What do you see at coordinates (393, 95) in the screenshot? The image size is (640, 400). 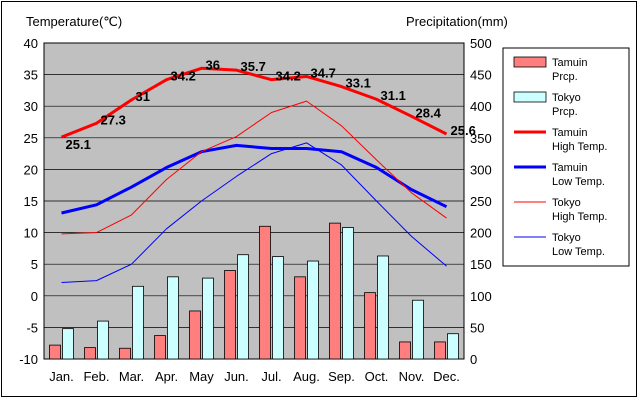 I see `data-label: 31.1` at bounding box center [393, 95].